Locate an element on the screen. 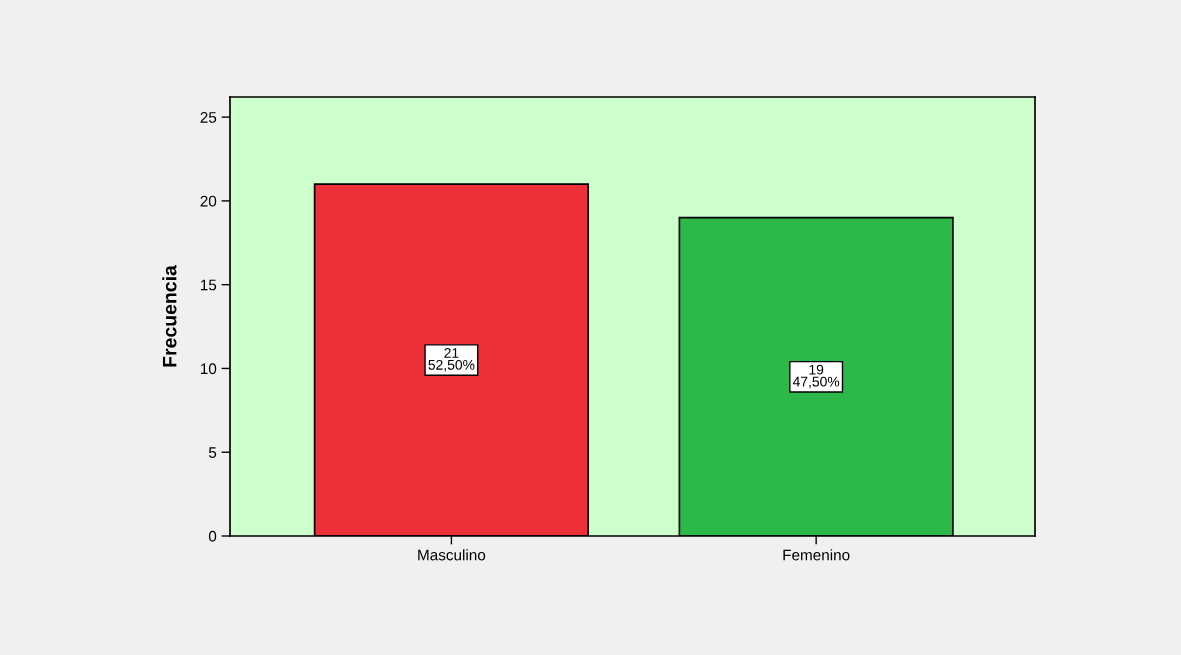 The height and width of the screenshot is (655, 1181). y-tick-label: 15 is located at coordinates (208, 285).